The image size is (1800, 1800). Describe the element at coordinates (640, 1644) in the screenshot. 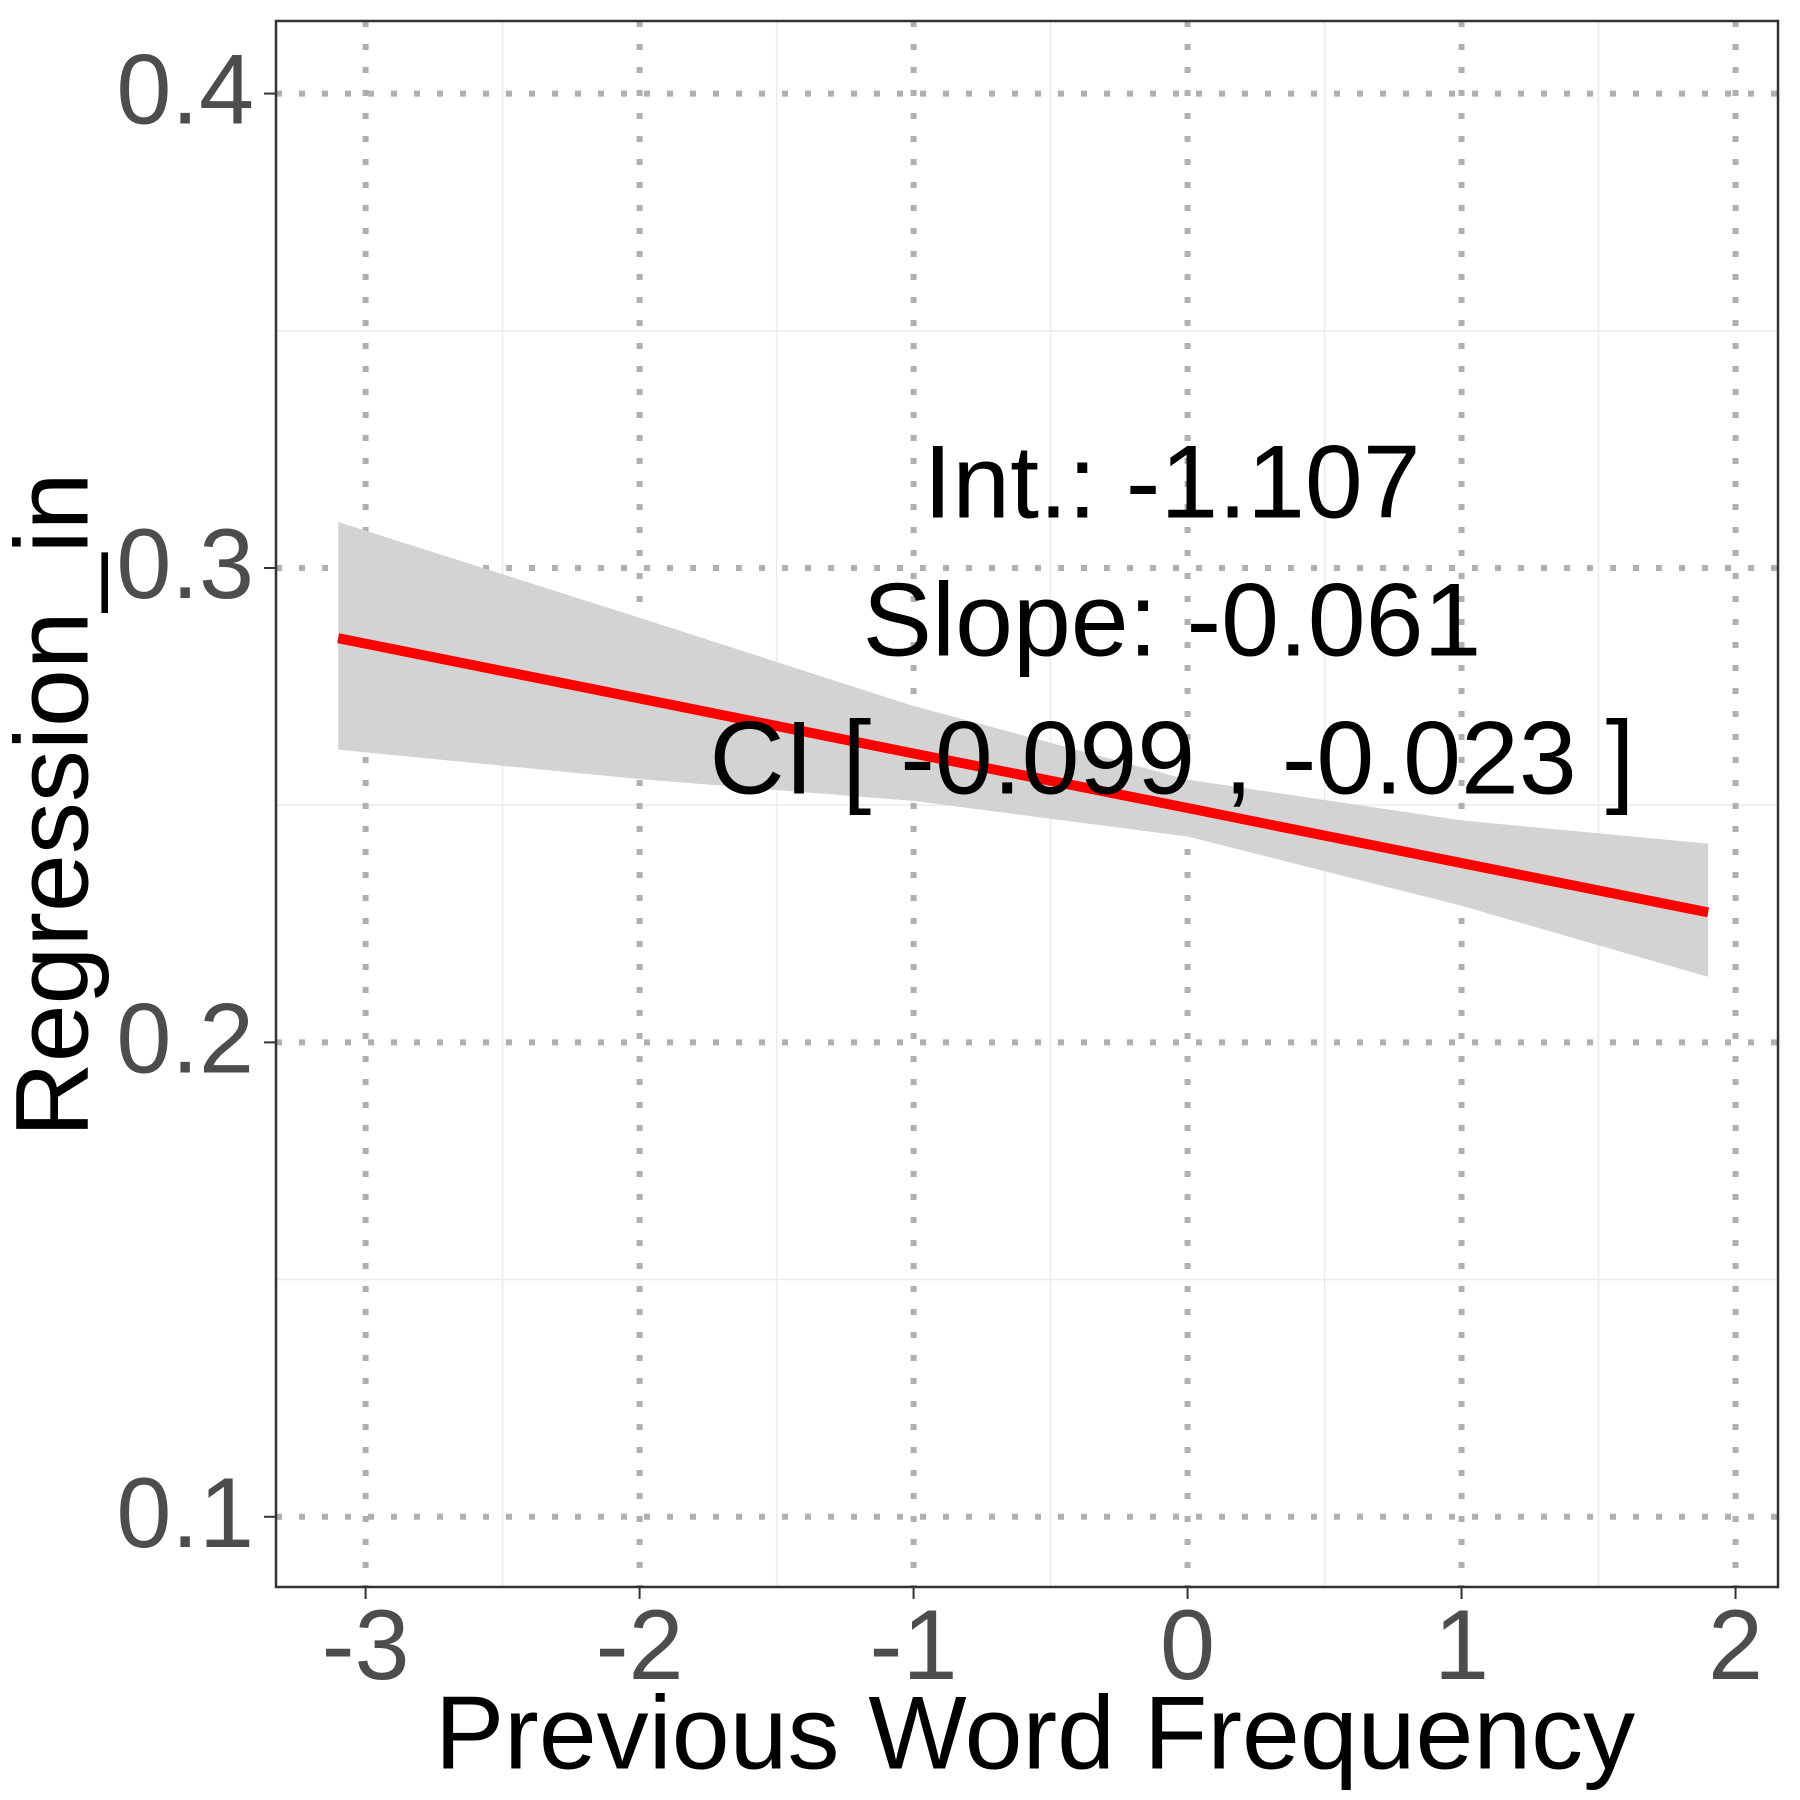

I see `x-tick-label: -2` at that location.